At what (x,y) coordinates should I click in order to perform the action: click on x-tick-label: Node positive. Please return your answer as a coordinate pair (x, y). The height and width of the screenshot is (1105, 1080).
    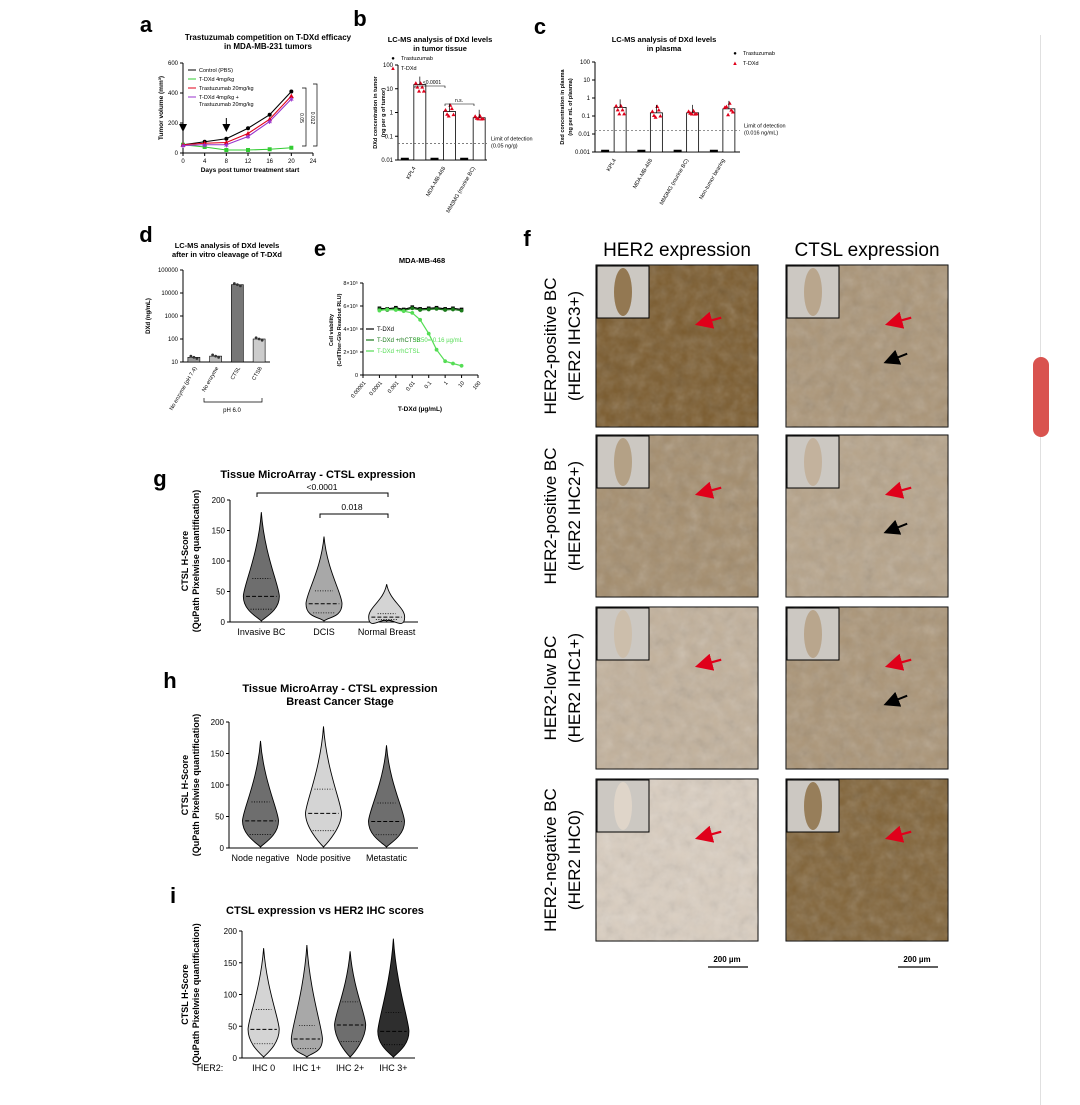
    Looking at the image, I should click on (323, 858).